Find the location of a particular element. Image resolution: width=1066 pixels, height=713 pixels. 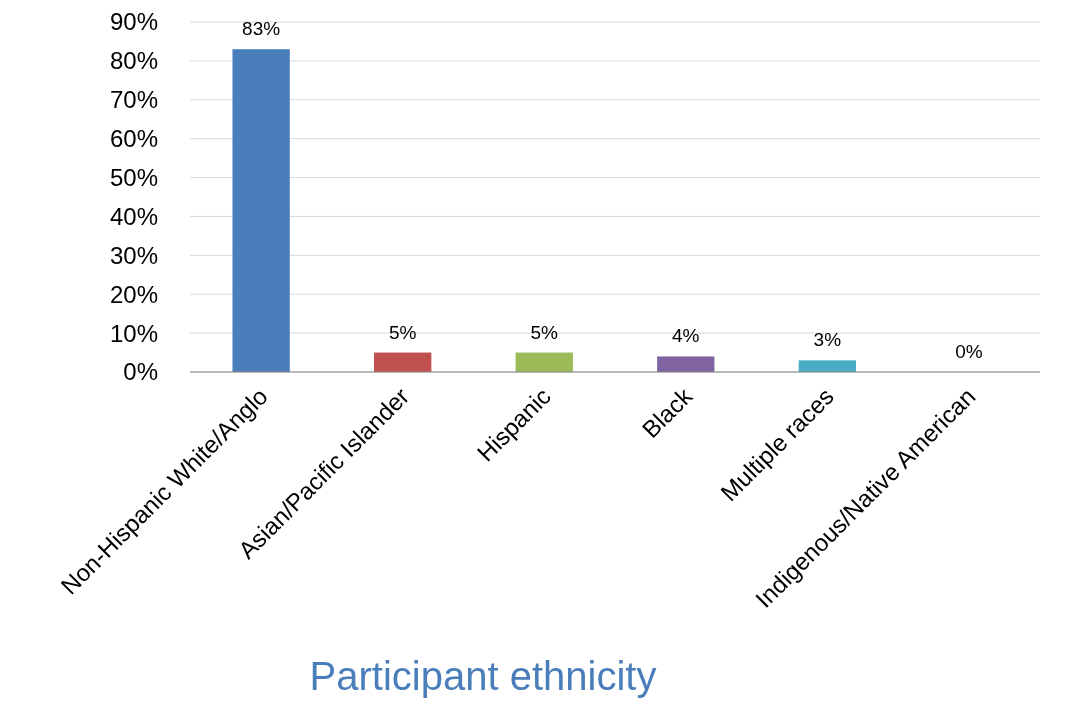

y-tick-label: 80% is located at coordinates (133, 61).